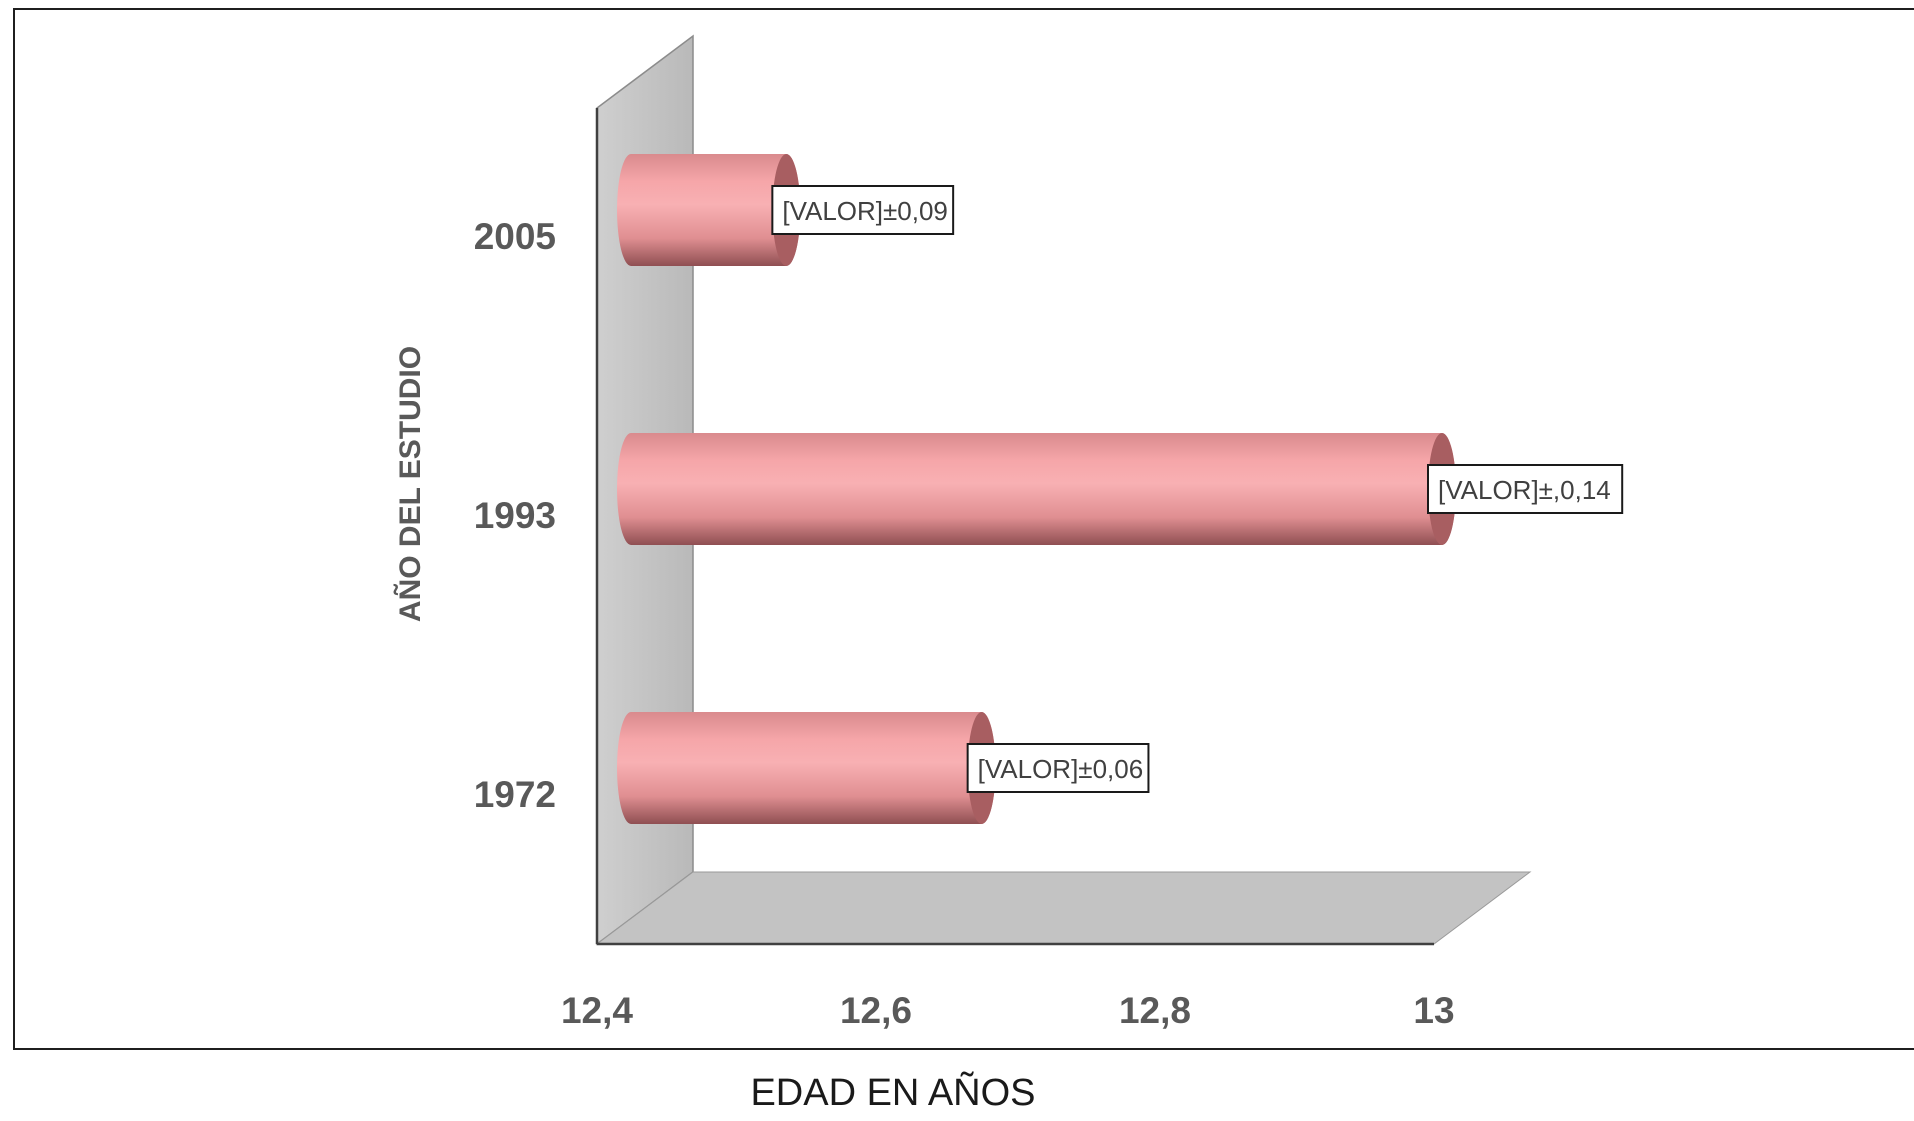 This screenshot has height=1121, width=1914. What do you see at coordinates (1061, 769) in the screenshot?
I see `svg-text: [VALOR]±0,06` at bounding box center [1061, 769].